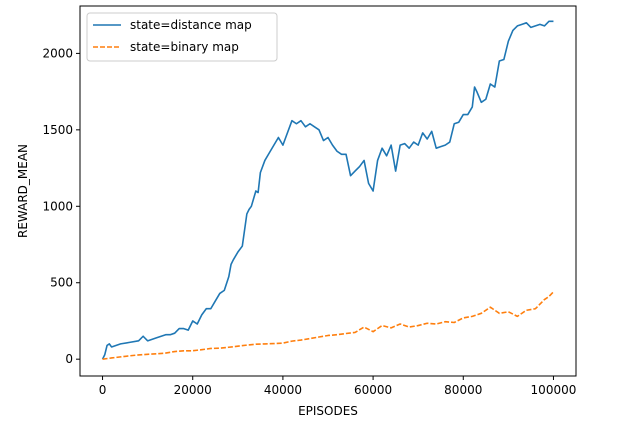 The image size is (640, 428). I want to click on y-axis: 0 500 1000 1500 2000, so click(61, 206).